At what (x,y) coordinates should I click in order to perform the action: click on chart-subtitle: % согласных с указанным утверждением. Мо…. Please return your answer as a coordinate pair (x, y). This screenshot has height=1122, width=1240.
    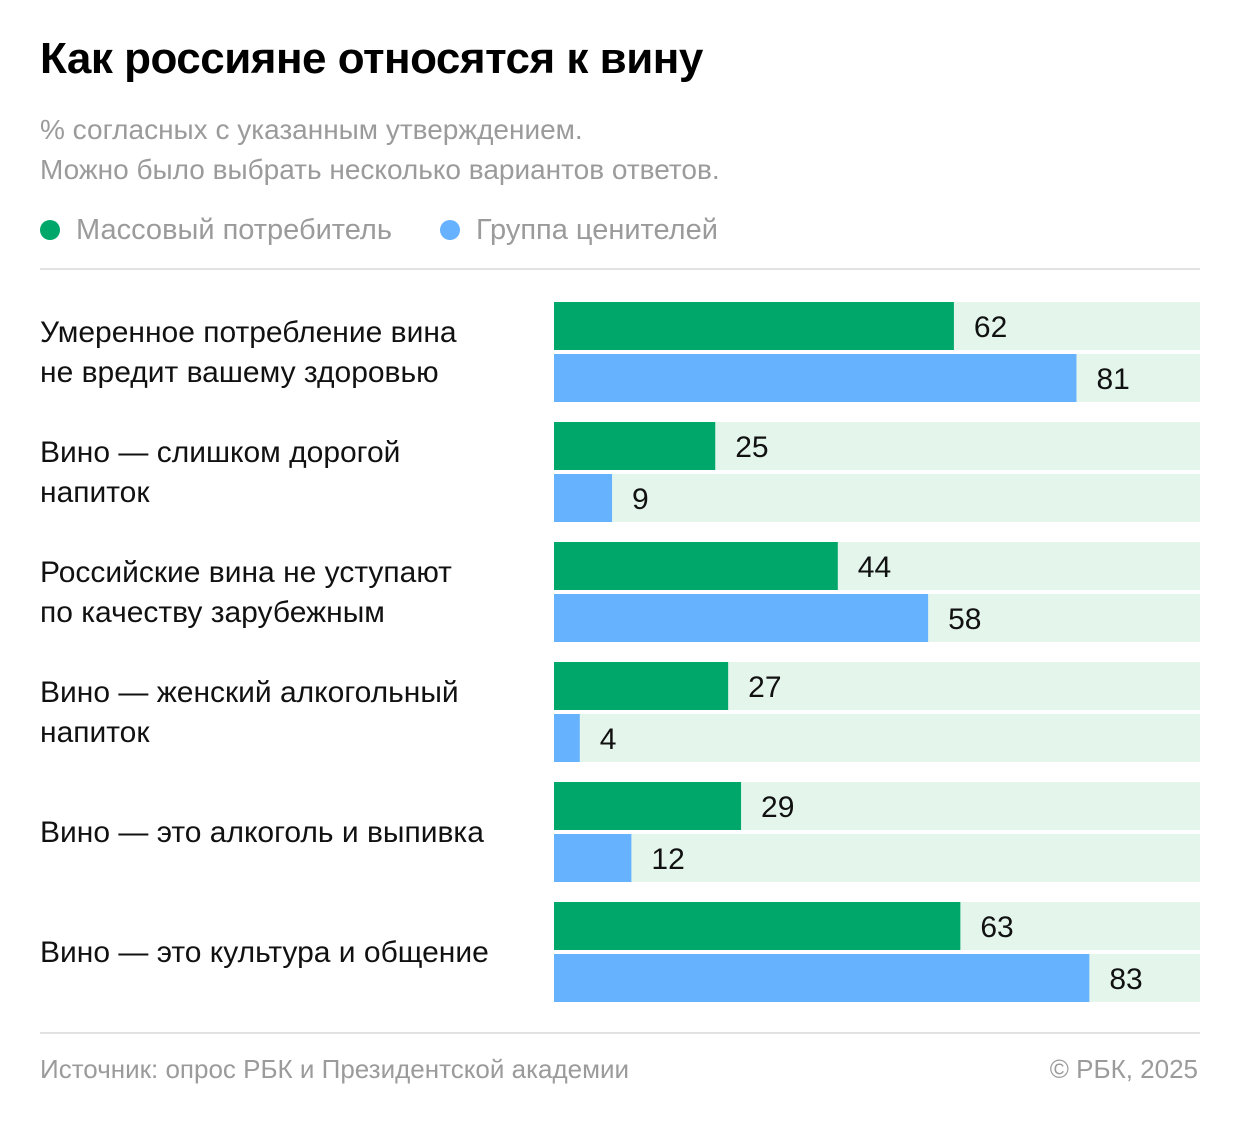
    Looking at the image, I should click on (380, 150).